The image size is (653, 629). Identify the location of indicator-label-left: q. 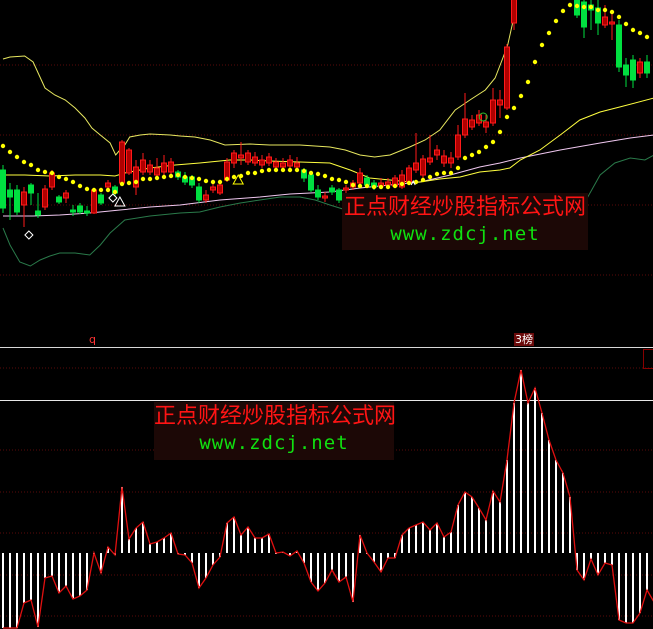
(92, 339).